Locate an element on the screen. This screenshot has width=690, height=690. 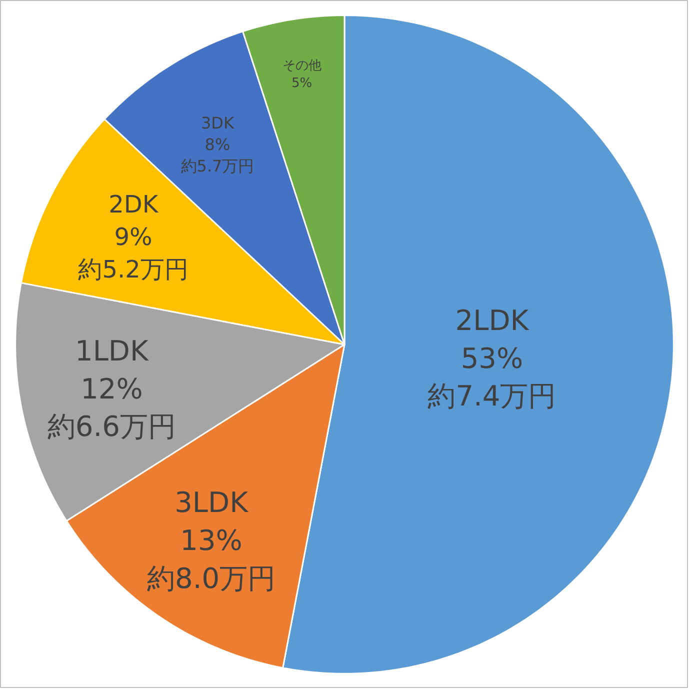
slice-label: その他 is located at coordinates (302, 66).